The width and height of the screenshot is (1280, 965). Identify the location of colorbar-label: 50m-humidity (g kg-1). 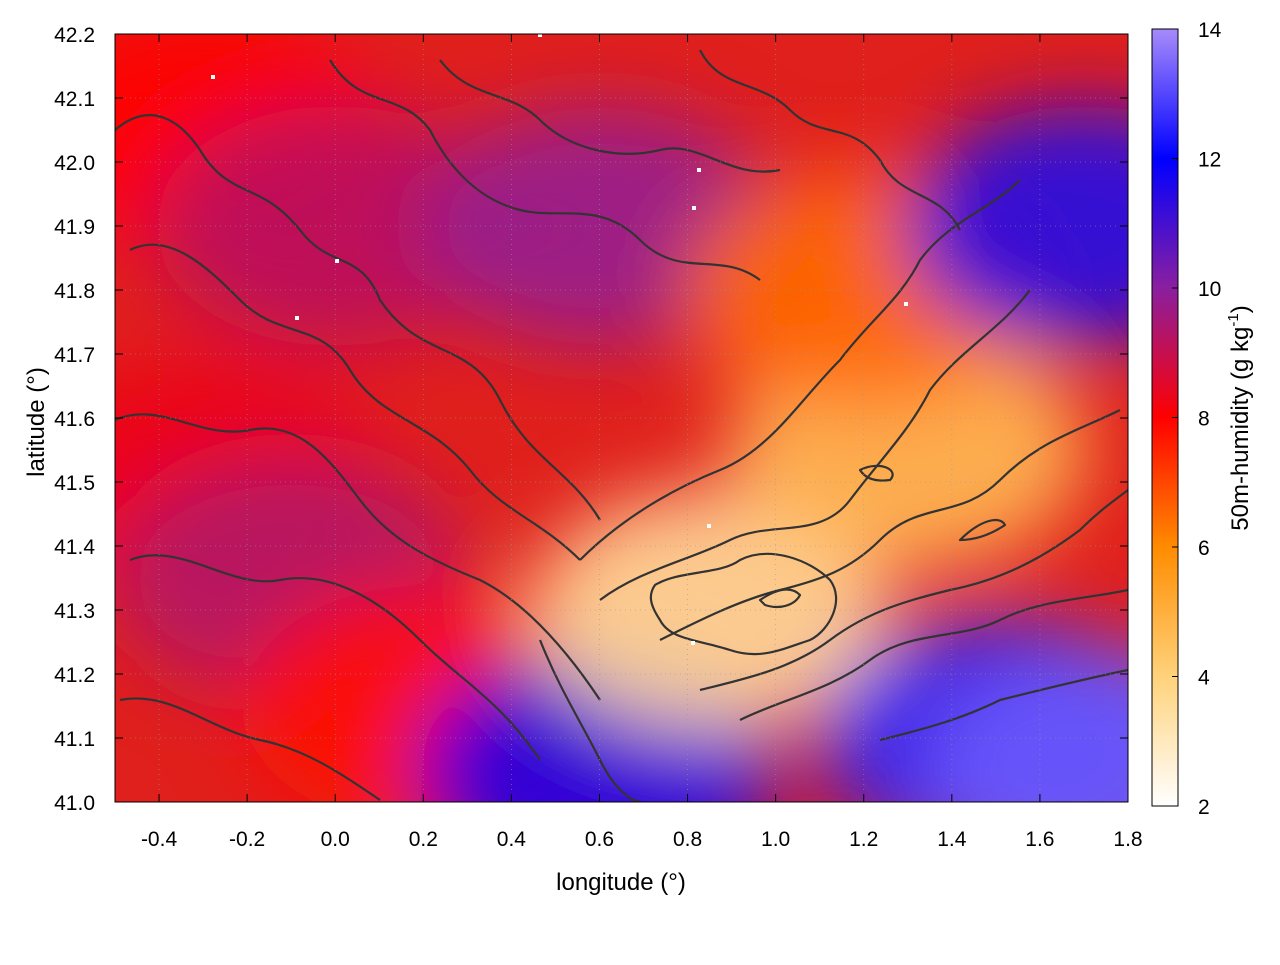
(1239, 417).